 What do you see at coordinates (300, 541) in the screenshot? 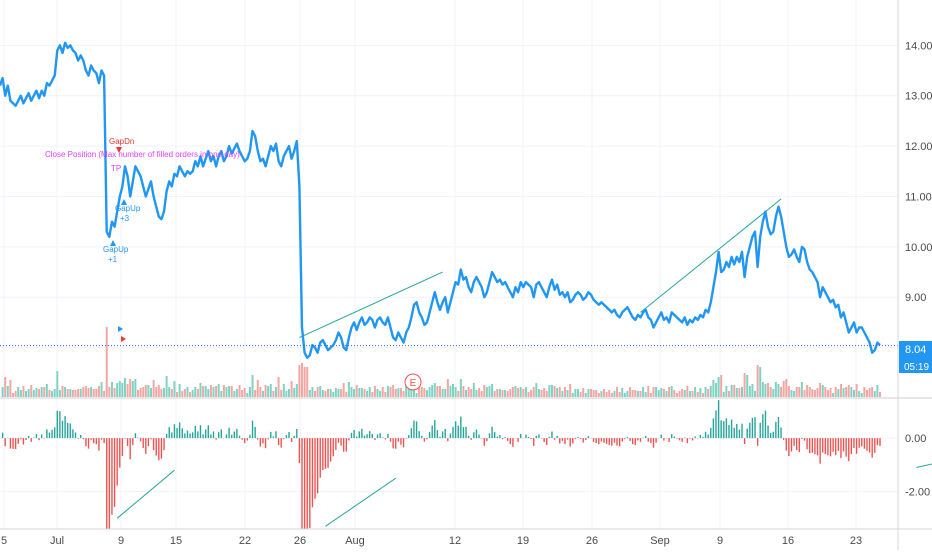
I see `time-tick-label: 26` at bounding box center [300, 541].